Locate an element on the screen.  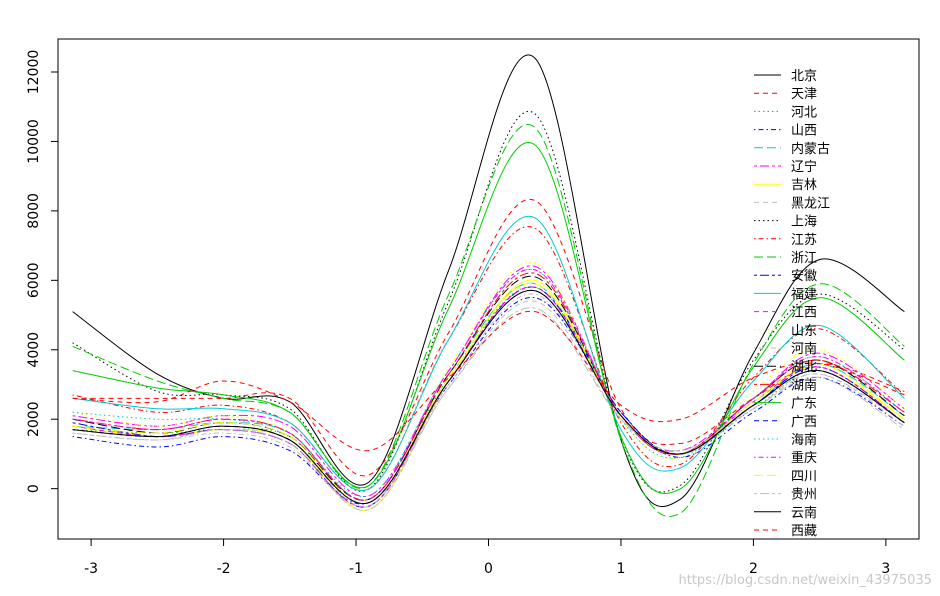
legend-label: 江苏 is located at coordinates (804, 240).